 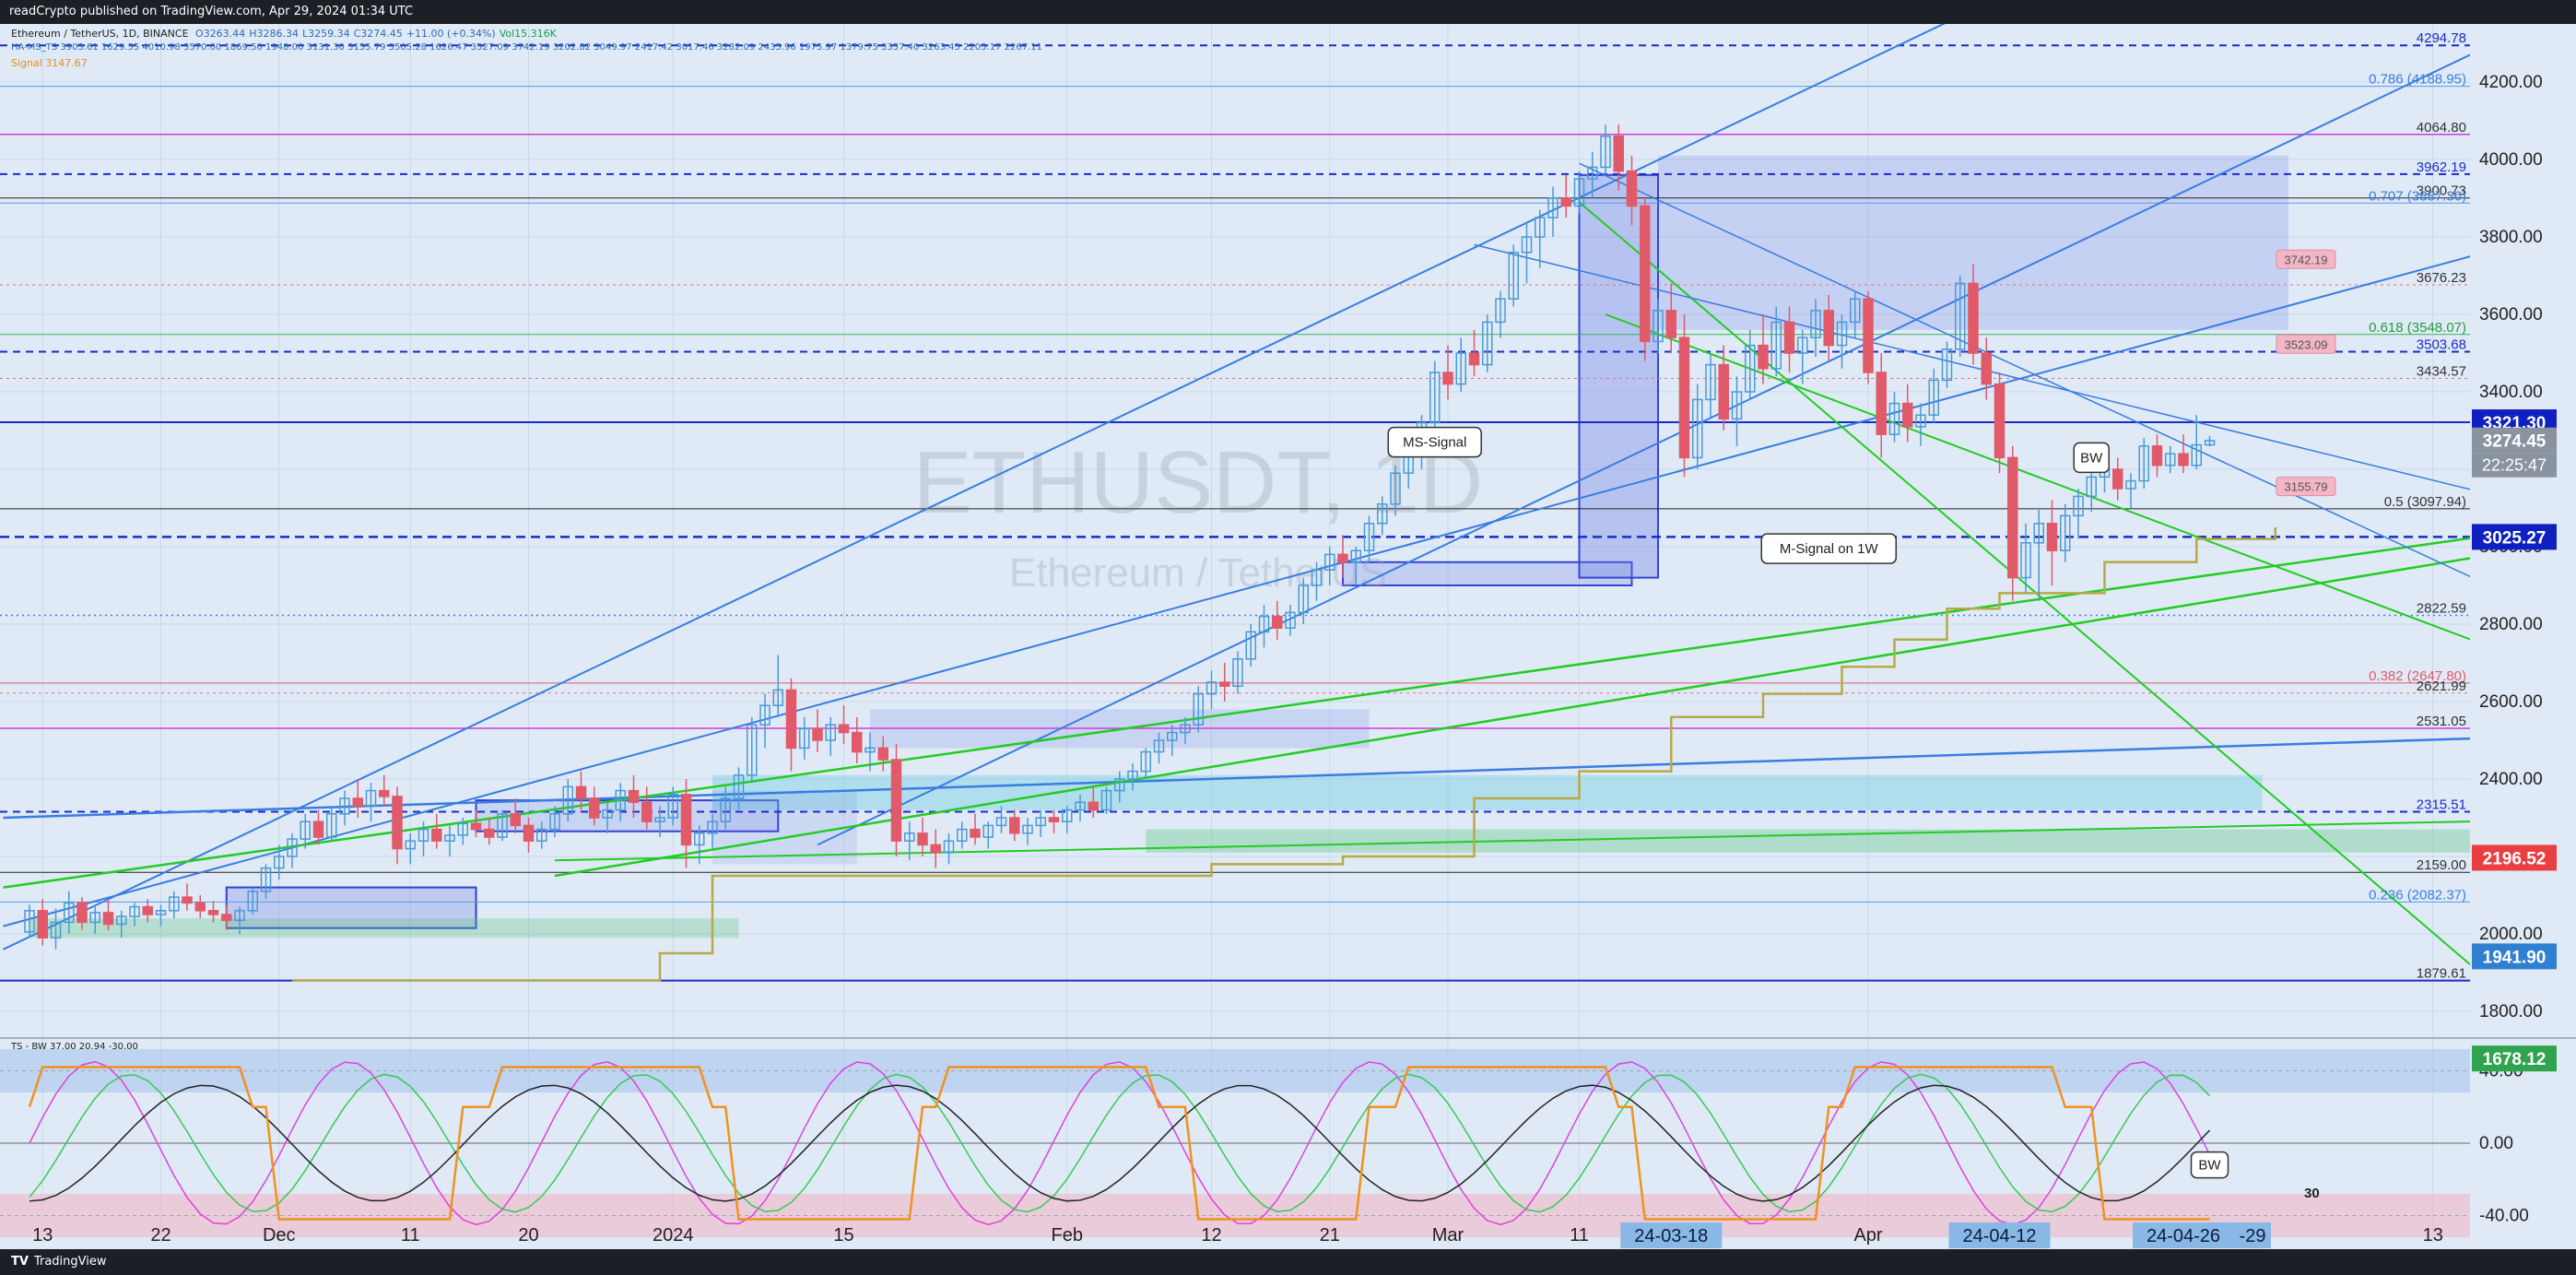 What do you see at coordinates (378, 34) in the screenshot?
I see `legend-close: C3274.45` at bounding box center [378, 34].